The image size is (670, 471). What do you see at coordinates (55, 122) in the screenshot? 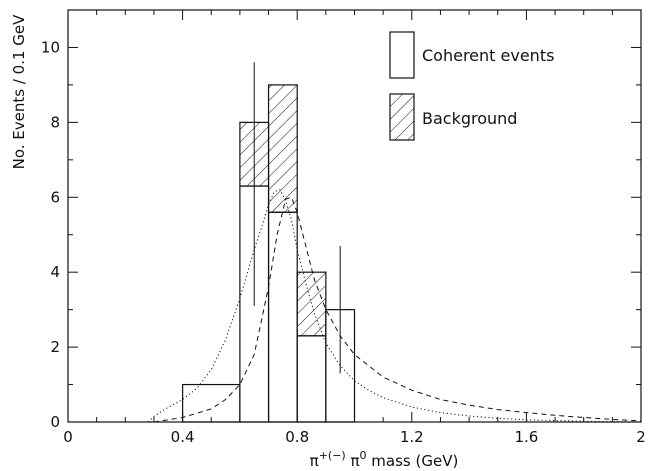
I see `y-tick-label: 8` at bounding box center [55, 122].